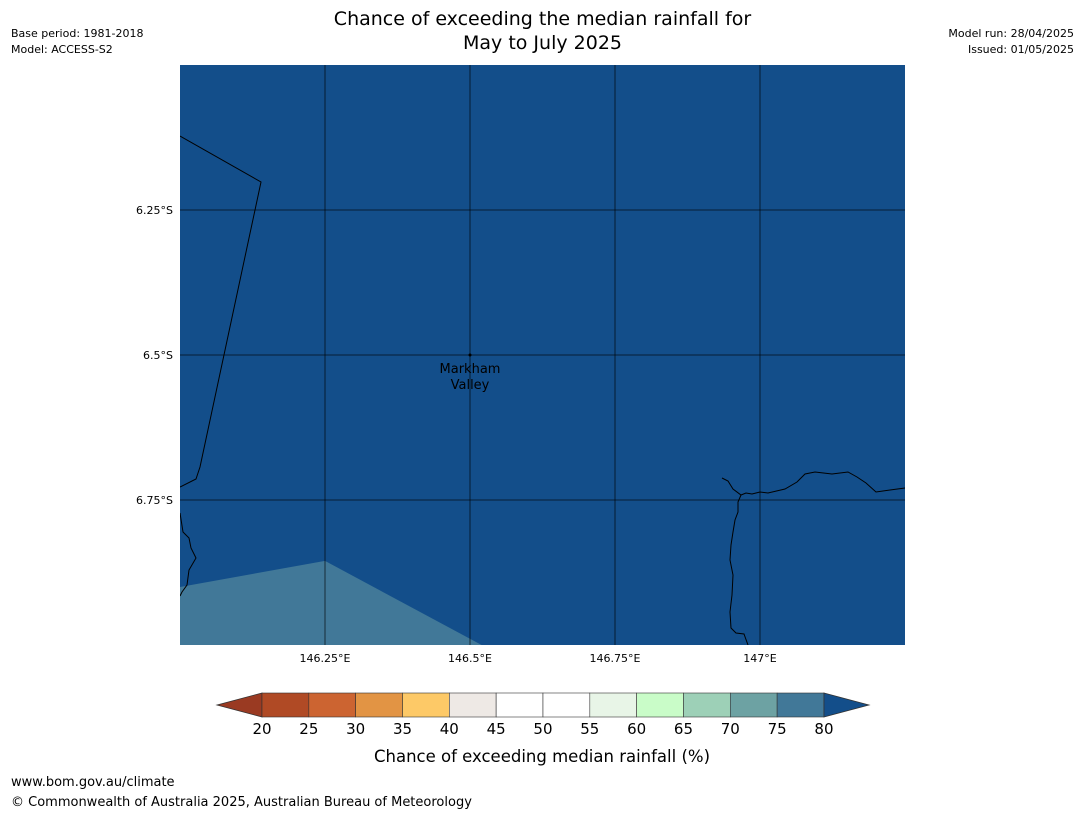 This screenshot has height=816, width=1085. What do you see at coordinates (470, 658) in the screenshot?
I see `lon-tick-label: 146.5°E` at bounding box center [470, 658].